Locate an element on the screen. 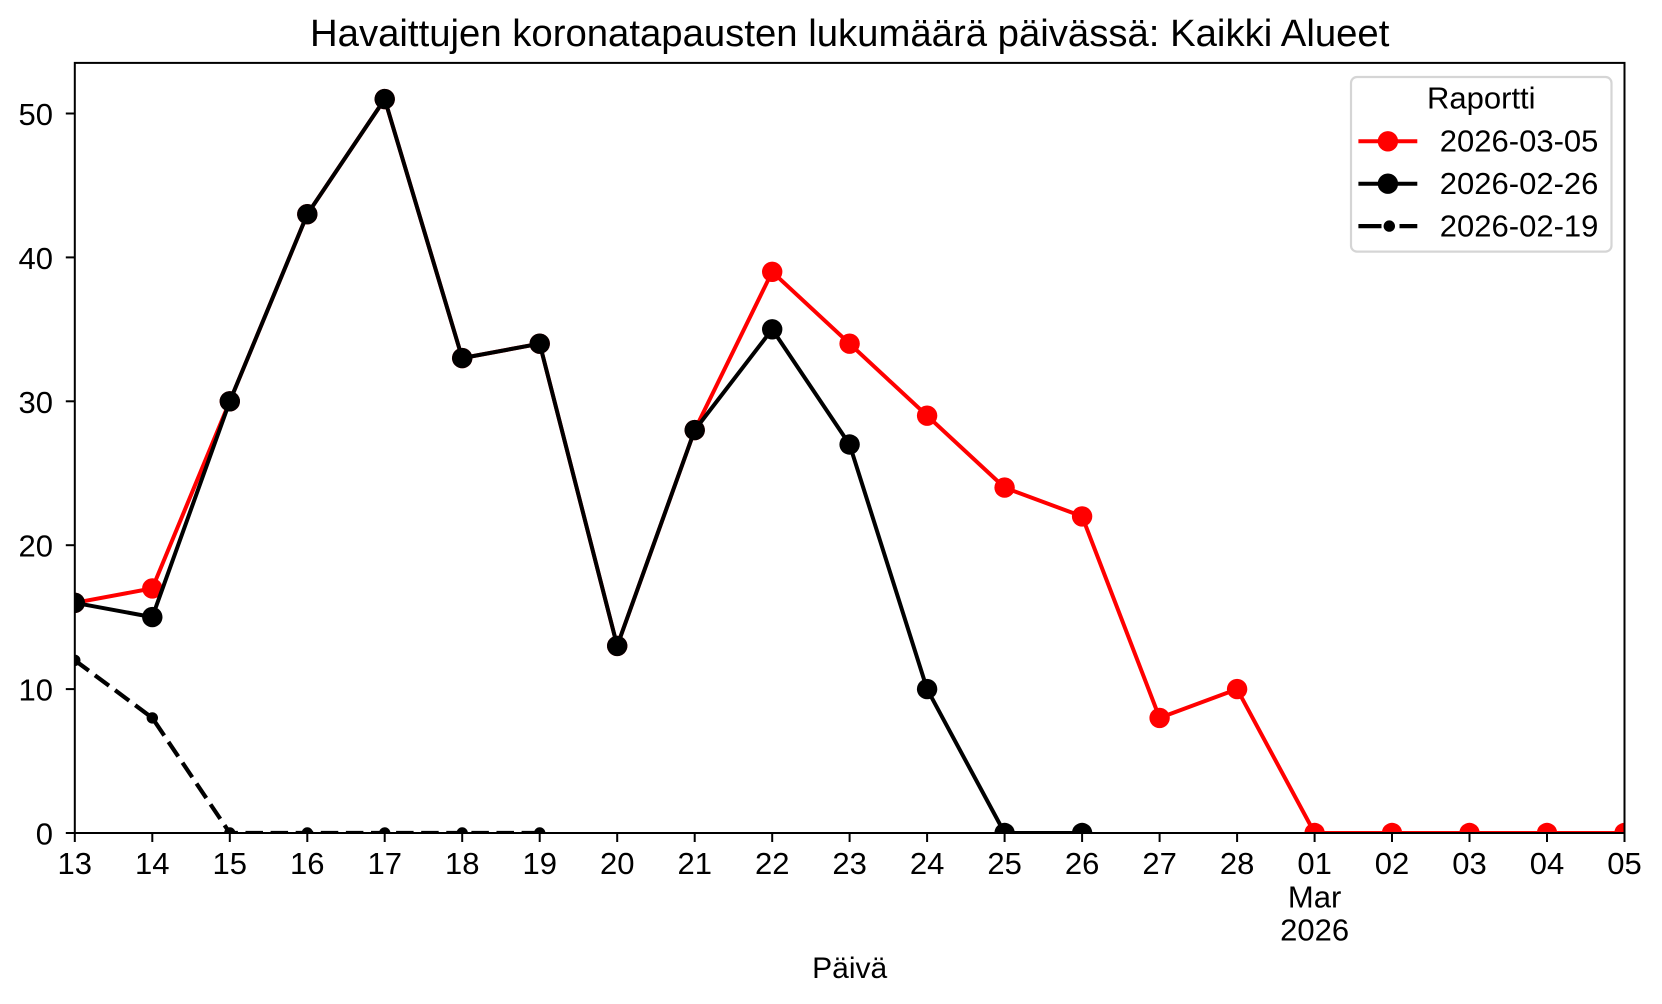  svg-text: 2026-02-19 is located at coordinates (1519, 225).